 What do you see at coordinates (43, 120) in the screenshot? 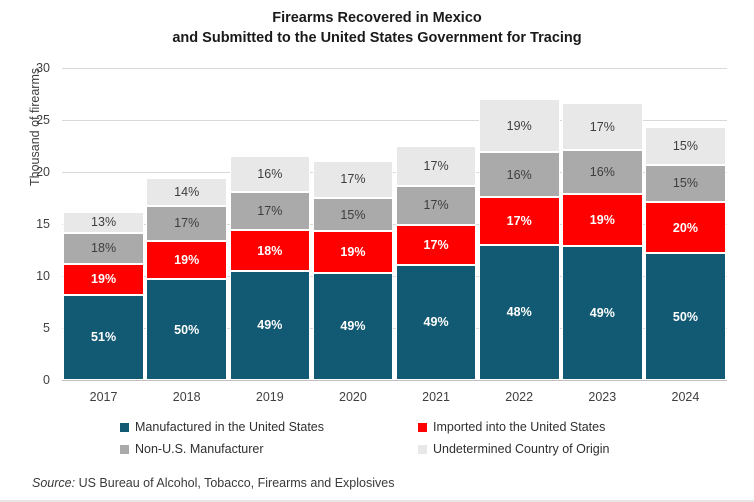
I see `y-axis-tick-label: 25` at bounding box center [43, 120].